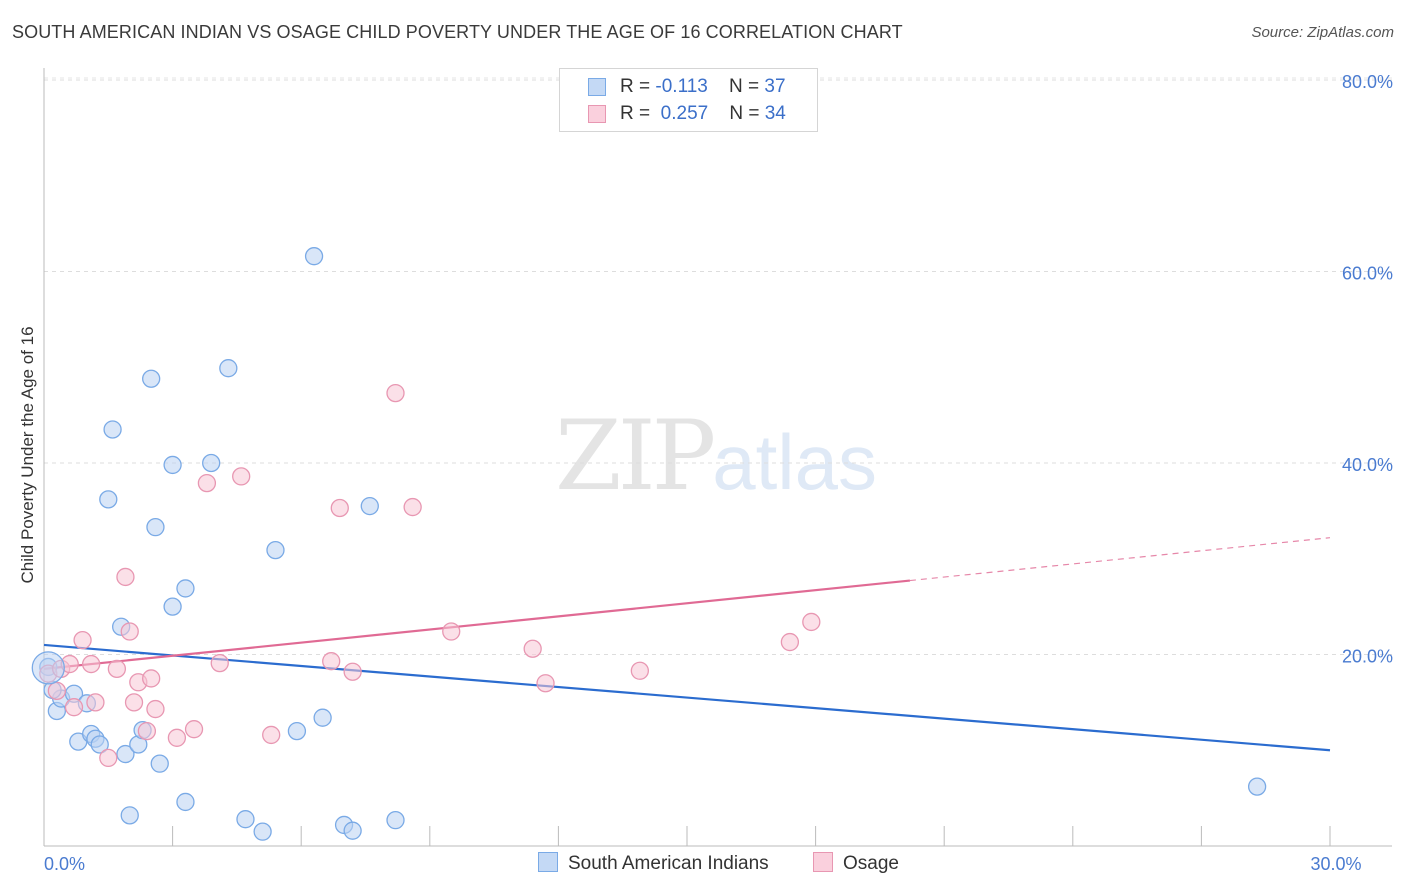  I want to click on bottom-legend-south-american-indians: South American Indians, so click(653, 863).